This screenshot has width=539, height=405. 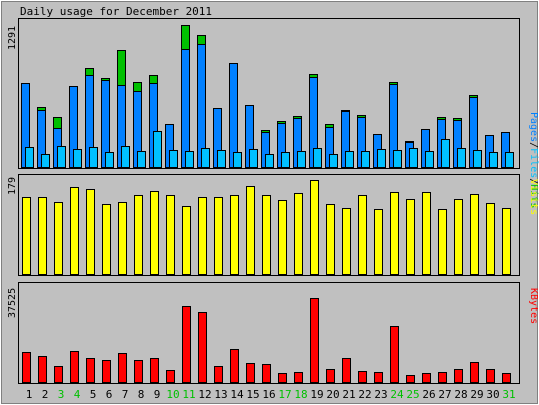 I want to click on kbytes-ymax-label: 37525, so click(x=12, y=303).